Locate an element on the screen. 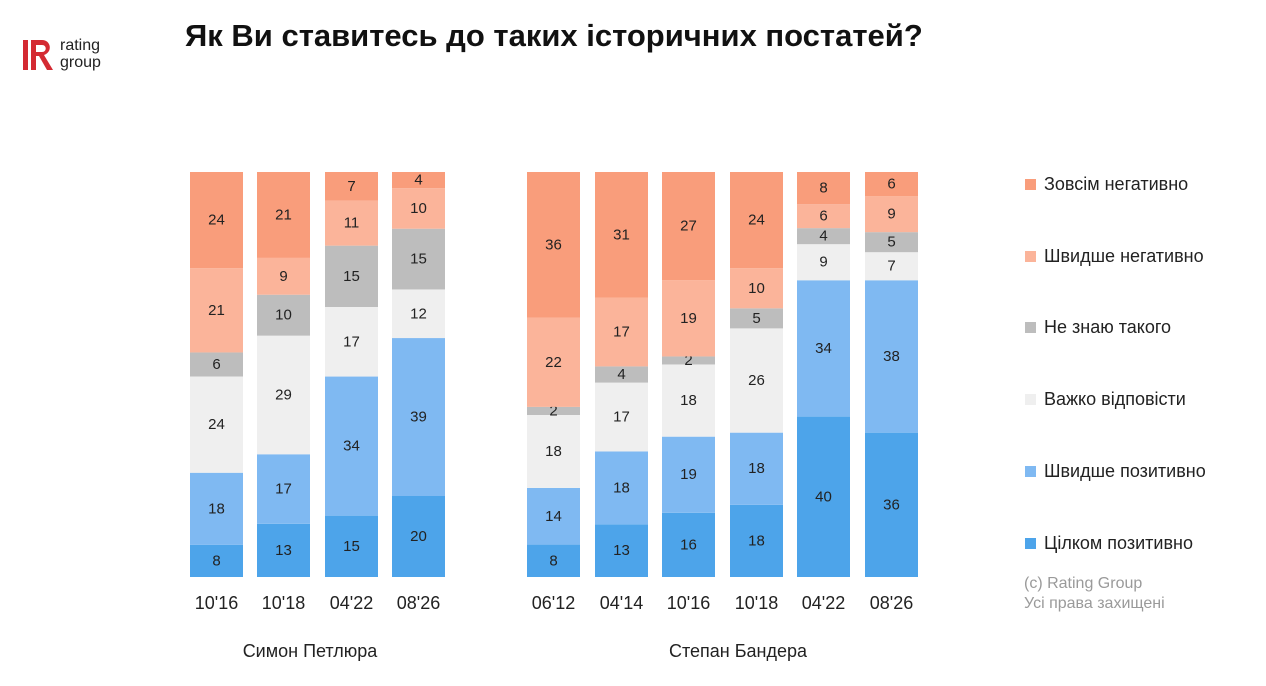  data-label: 26 is located at coordinates (756, 380).